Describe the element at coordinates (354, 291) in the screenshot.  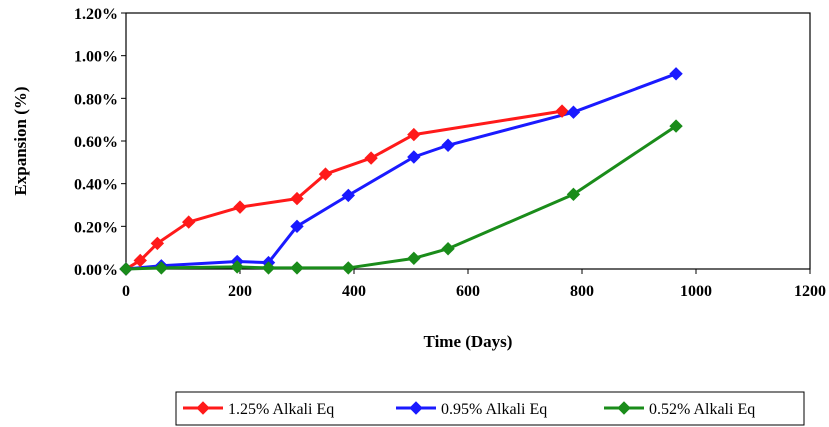
I see `x-tick-label: 400` at that location.